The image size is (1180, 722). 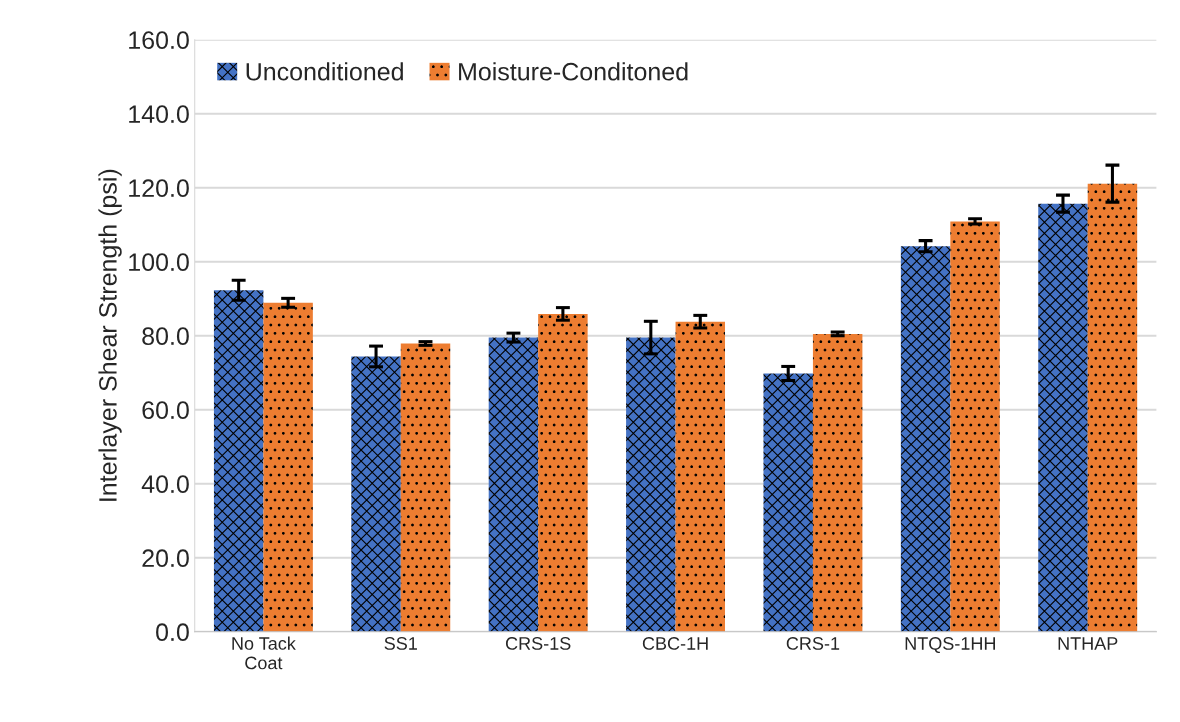 I want to click on y-tick-label: 40.0, so click(x=165, y=484).